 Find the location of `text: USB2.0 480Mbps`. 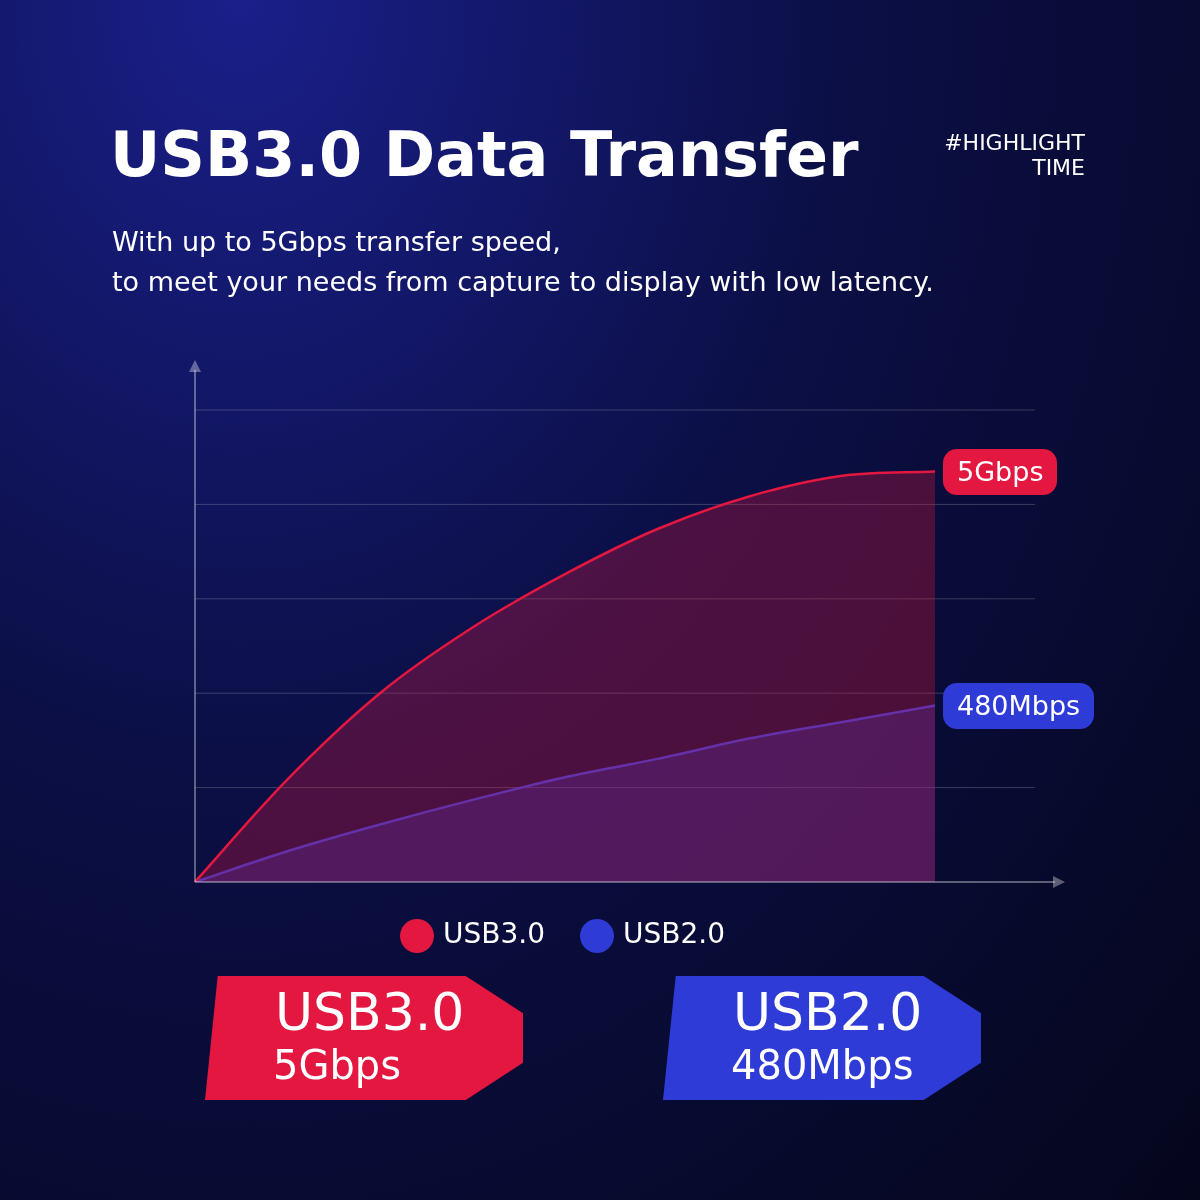

text: USB2.0 480Mbps is located at coordinates (827, 1036).